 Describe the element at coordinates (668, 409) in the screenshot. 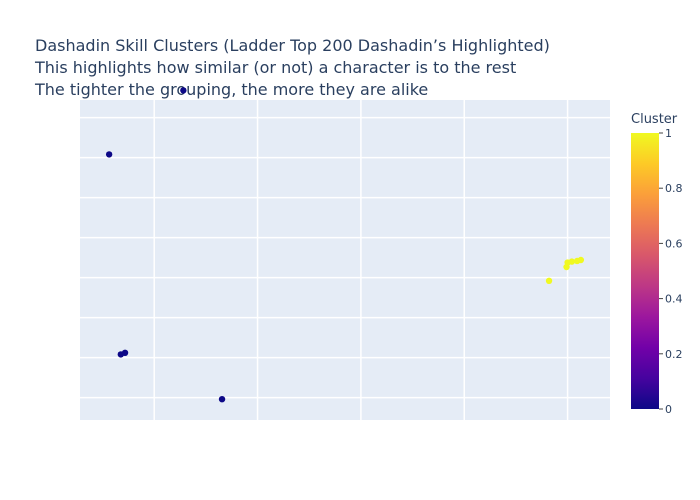

I see `colorbar-tick-label-0: 0` at that location.